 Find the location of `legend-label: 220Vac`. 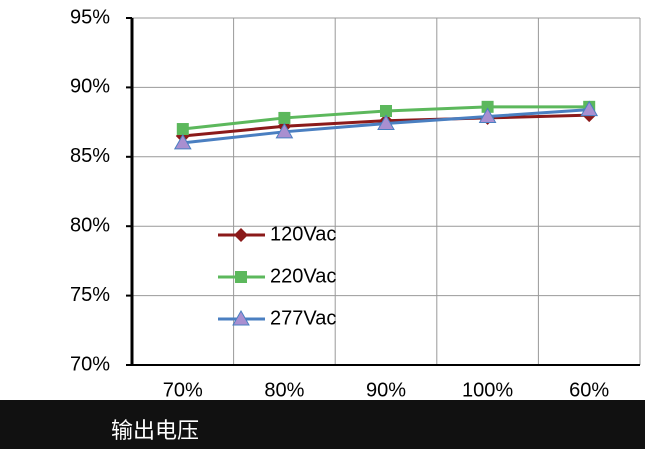

legend-label: 220Vac is located at coordinates (303, 276).